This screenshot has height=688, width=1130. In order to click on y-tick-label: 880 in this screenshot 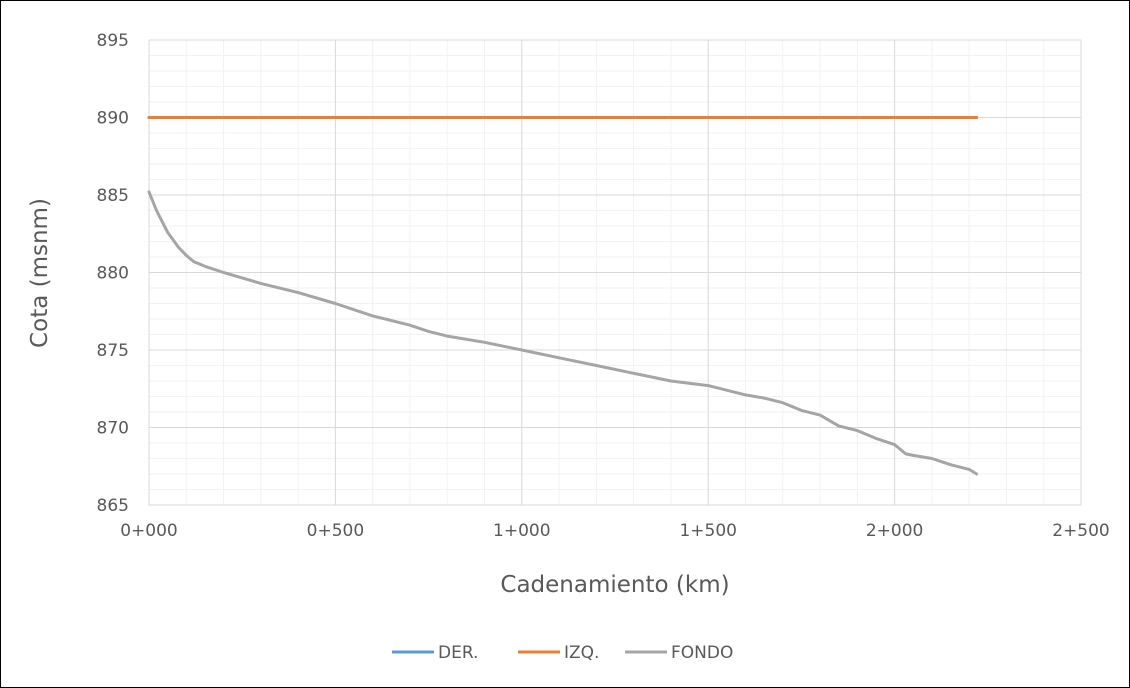, I will do `click(113, 274)`.